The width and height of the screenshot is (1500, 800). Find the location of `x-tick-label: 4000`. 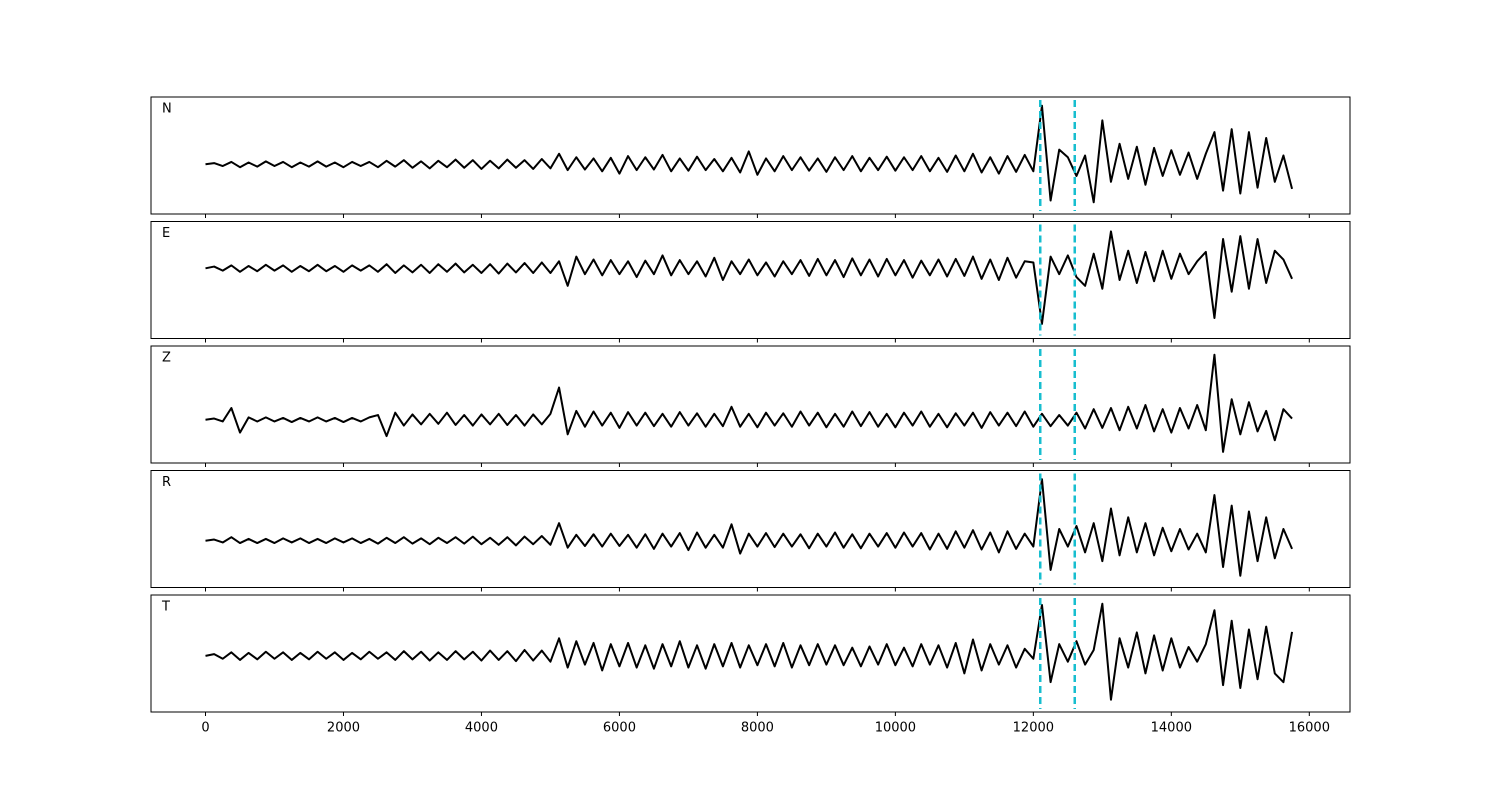

x-tick-label: 4000 is located at coordinates (481, 728).